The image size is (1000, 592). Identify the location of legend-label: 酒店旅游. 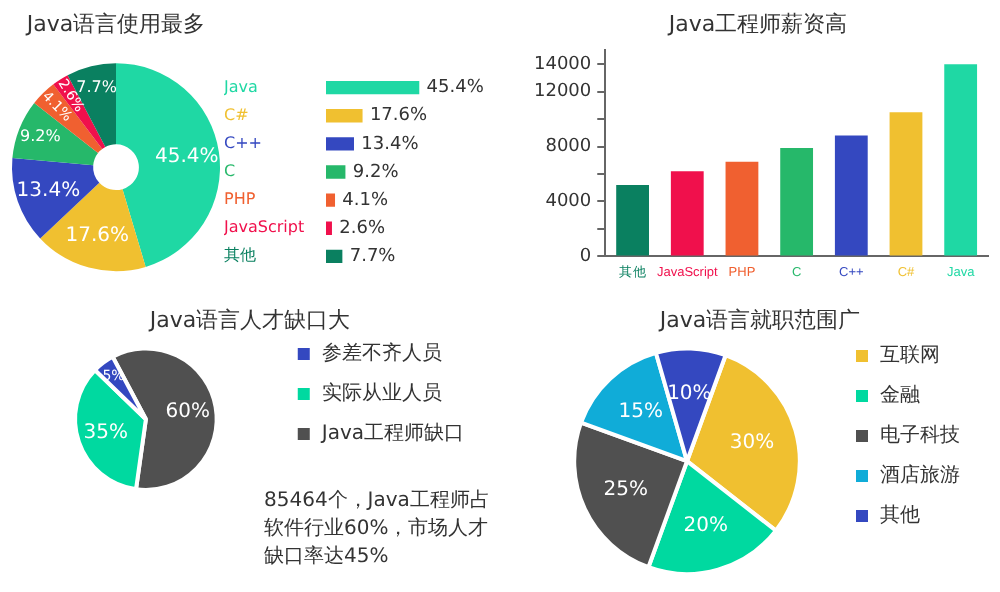
(920, 475).